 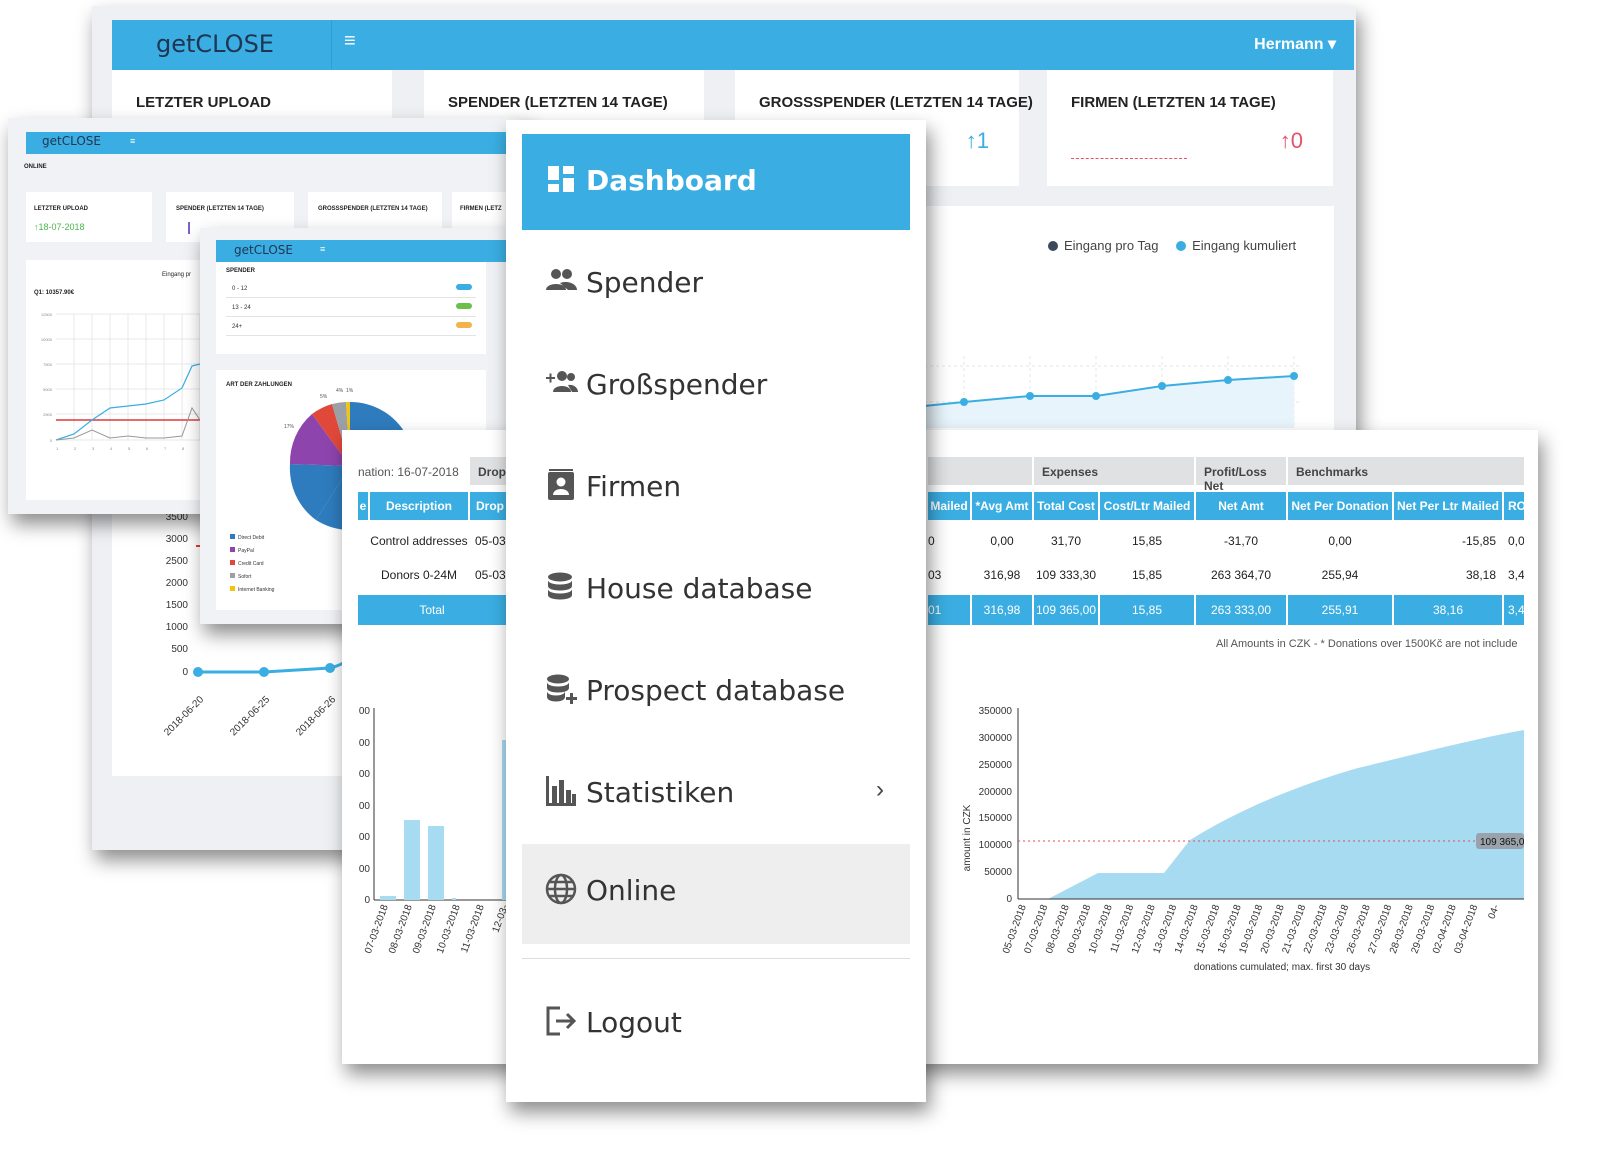 What do you see at coordinates (488, 506) in the screenshot?
I see `column-header: Drop` at bounding box center [488, 506].